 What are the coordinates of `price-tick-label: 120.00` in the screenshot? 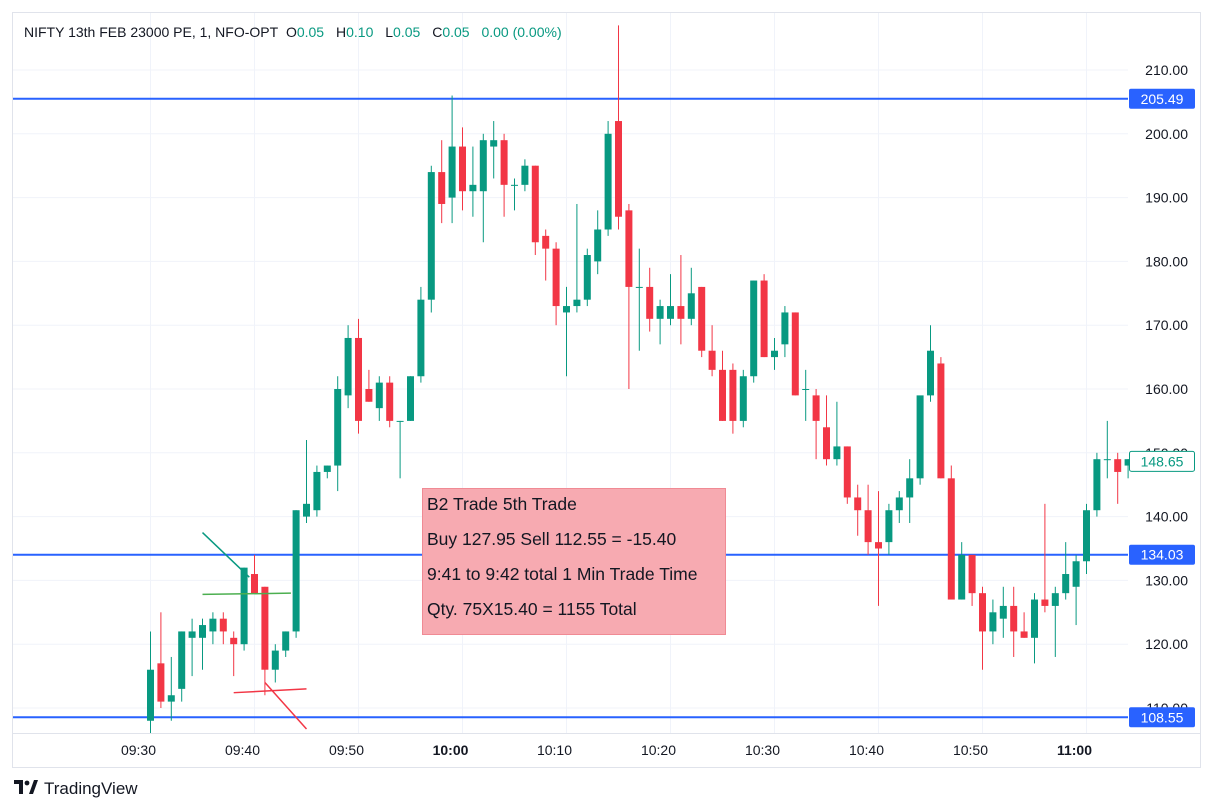 It's located at (1166, 644).